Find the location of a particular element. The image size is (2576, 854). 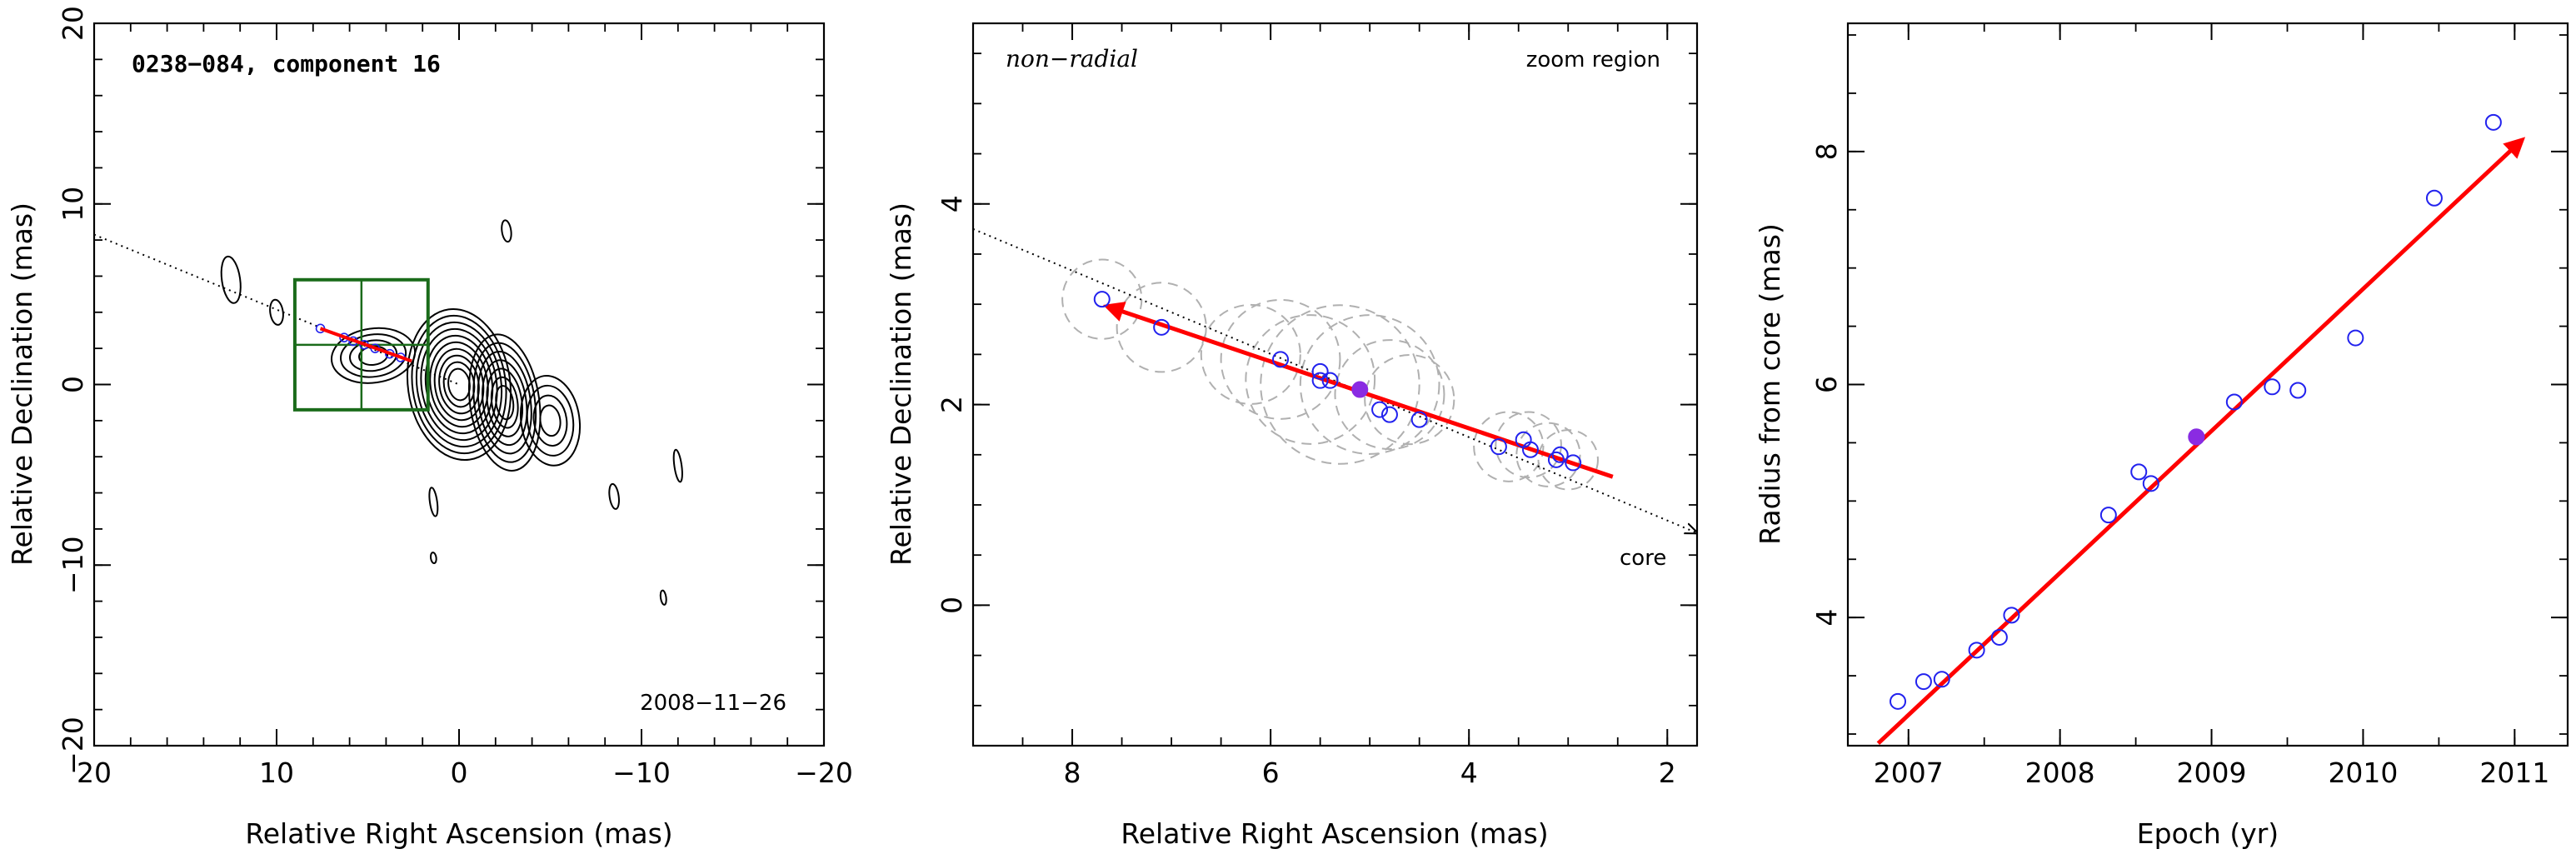

panel1-title: 0238−084, component 16 is located at coordinates (286, 63).